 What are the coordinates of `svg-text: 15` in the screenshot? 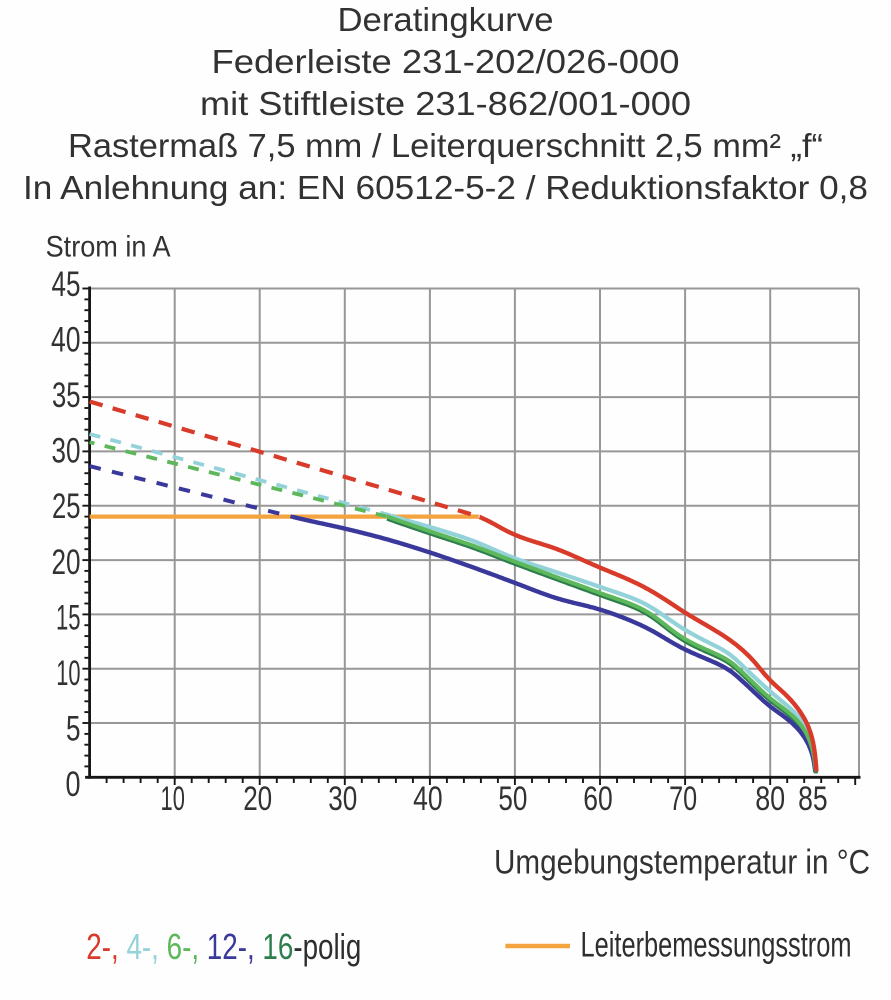 It's located at (68, 617).